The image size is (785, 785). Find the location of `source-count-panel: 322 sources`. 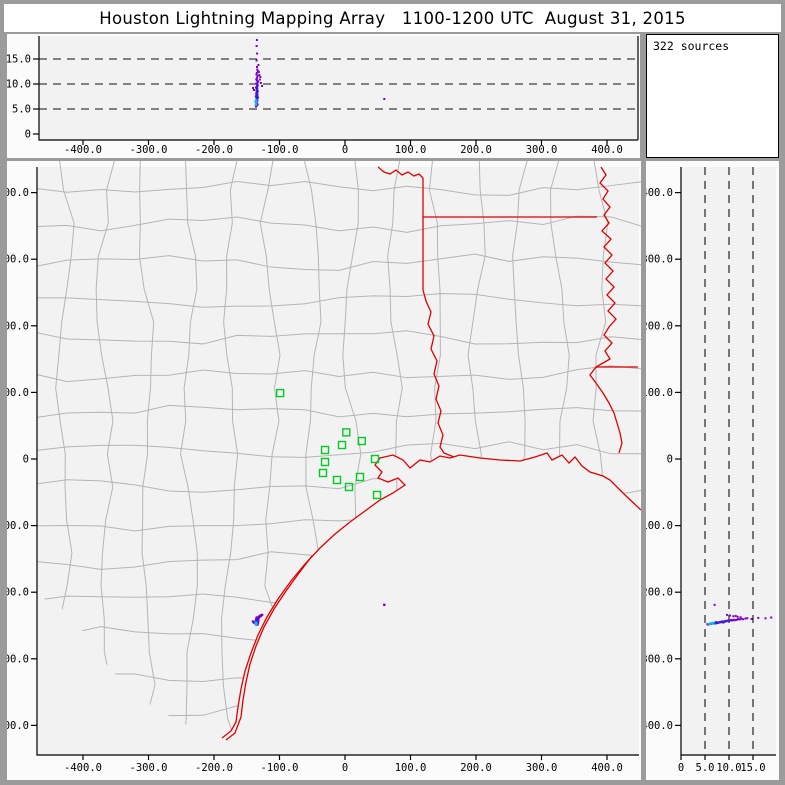

source-count-panel: 322 sources is located at coordinates (712, 96).